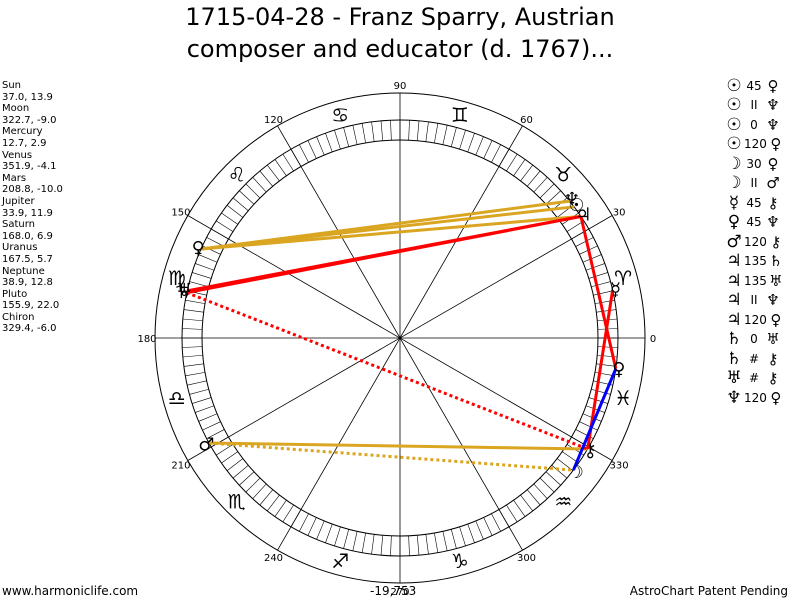  Describe the element at coordinates (460, 561) in the screenshot. I see `sign-glyph-capricorn: ♑` at that location.